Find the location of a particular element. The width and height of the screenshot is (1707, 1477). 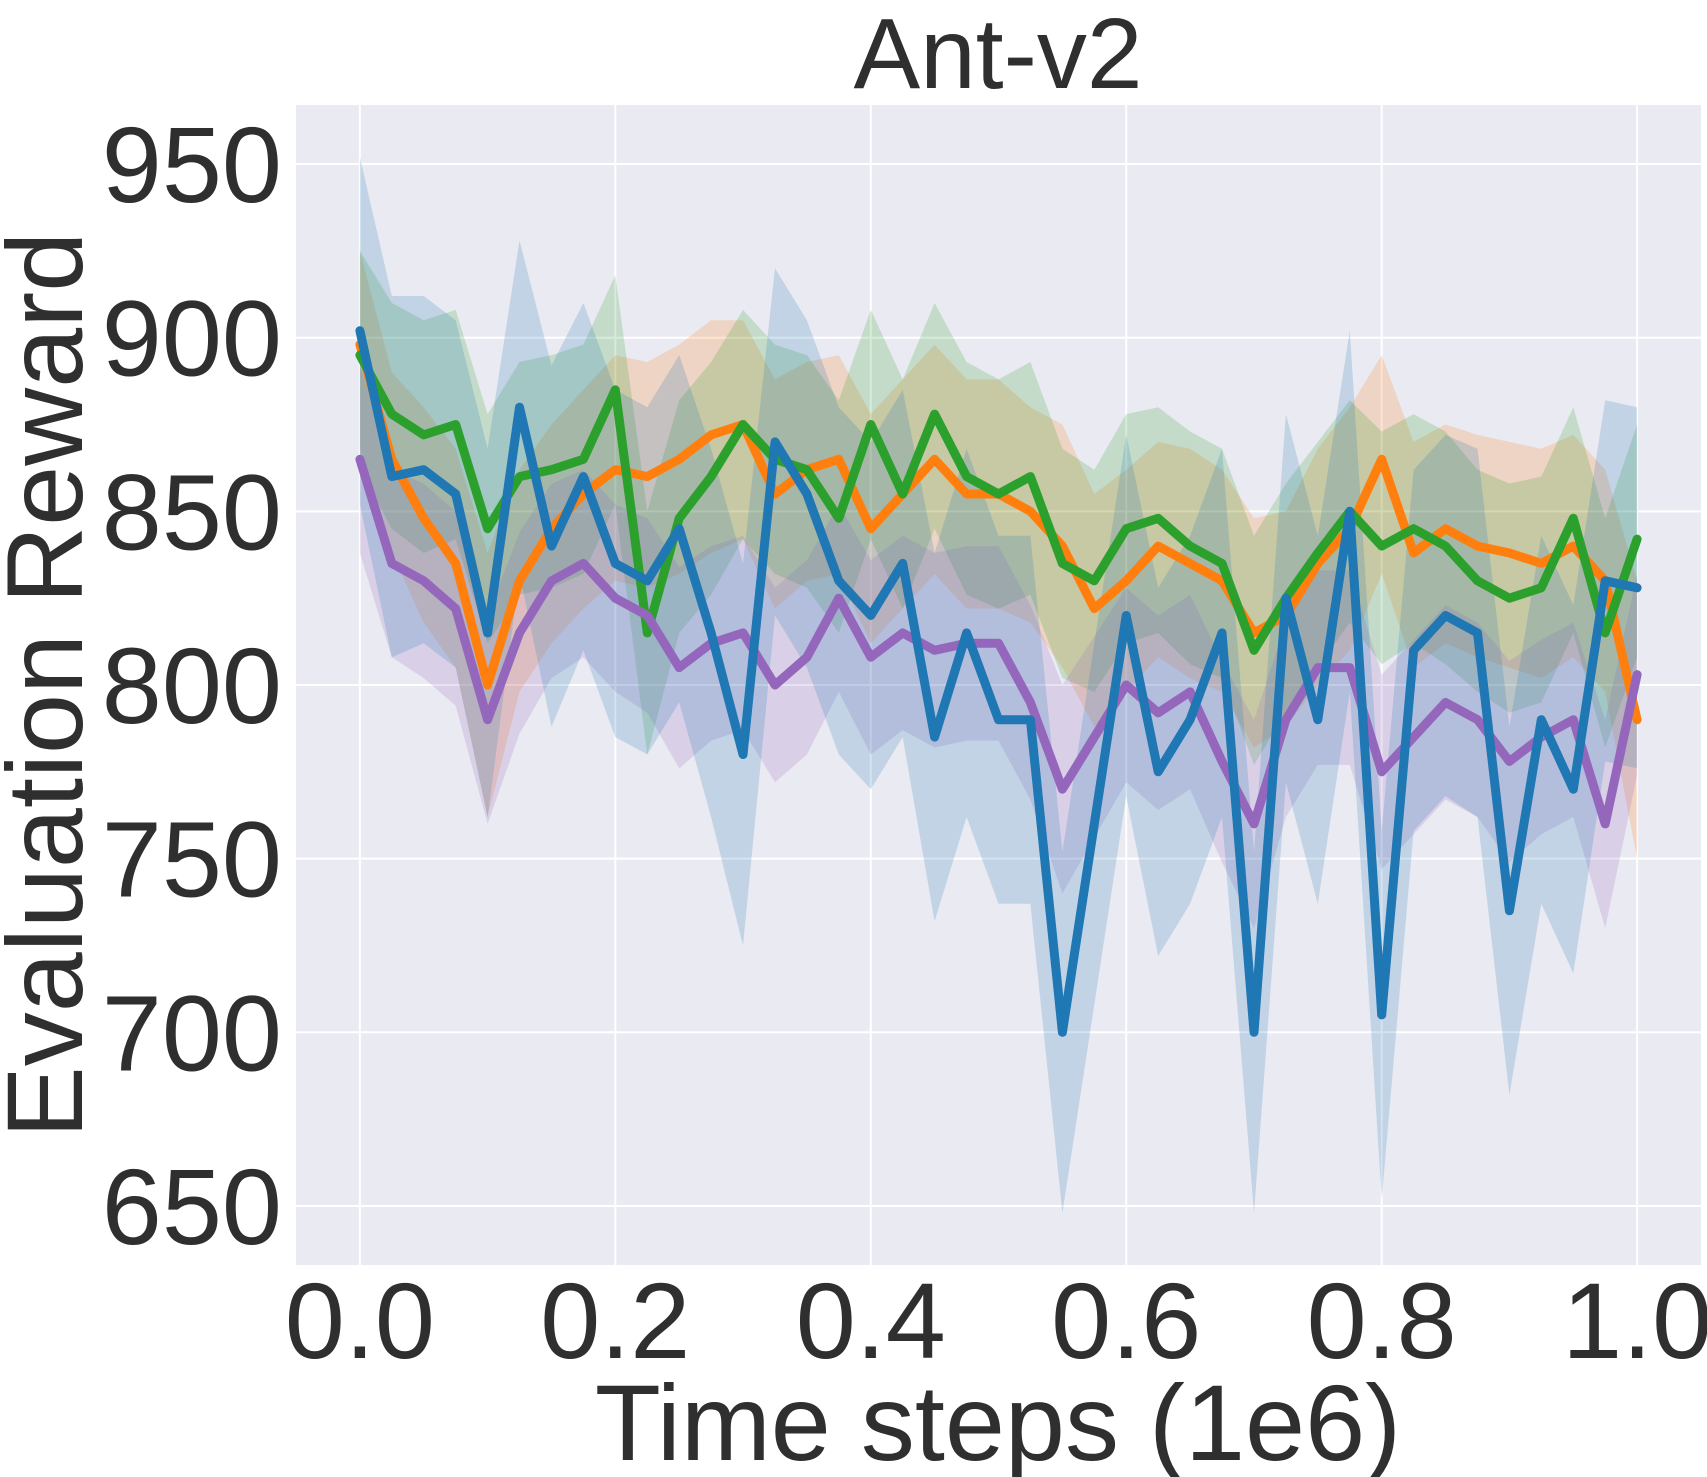

x-axis-label: Time steps (1e6) is located at coordinates (998, 1419).